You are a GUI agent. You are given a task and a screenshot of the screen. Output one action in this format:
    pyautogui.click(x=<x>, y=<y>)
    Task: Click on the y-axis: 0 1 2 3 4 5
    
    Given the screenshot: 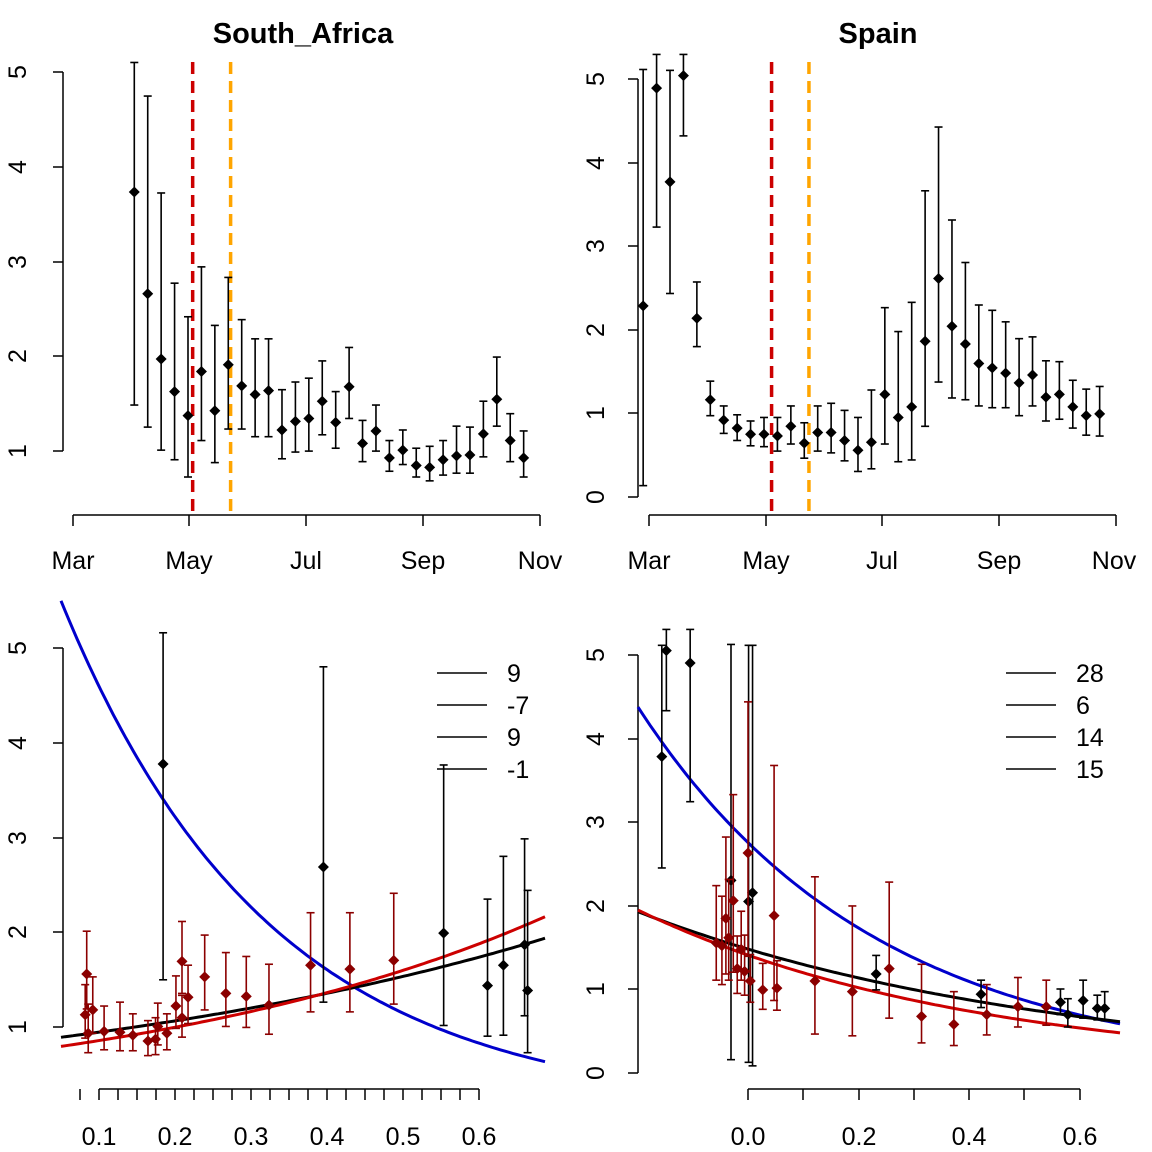 What is the action you would take?
    pyautogui.click(x=610, y=864)
    